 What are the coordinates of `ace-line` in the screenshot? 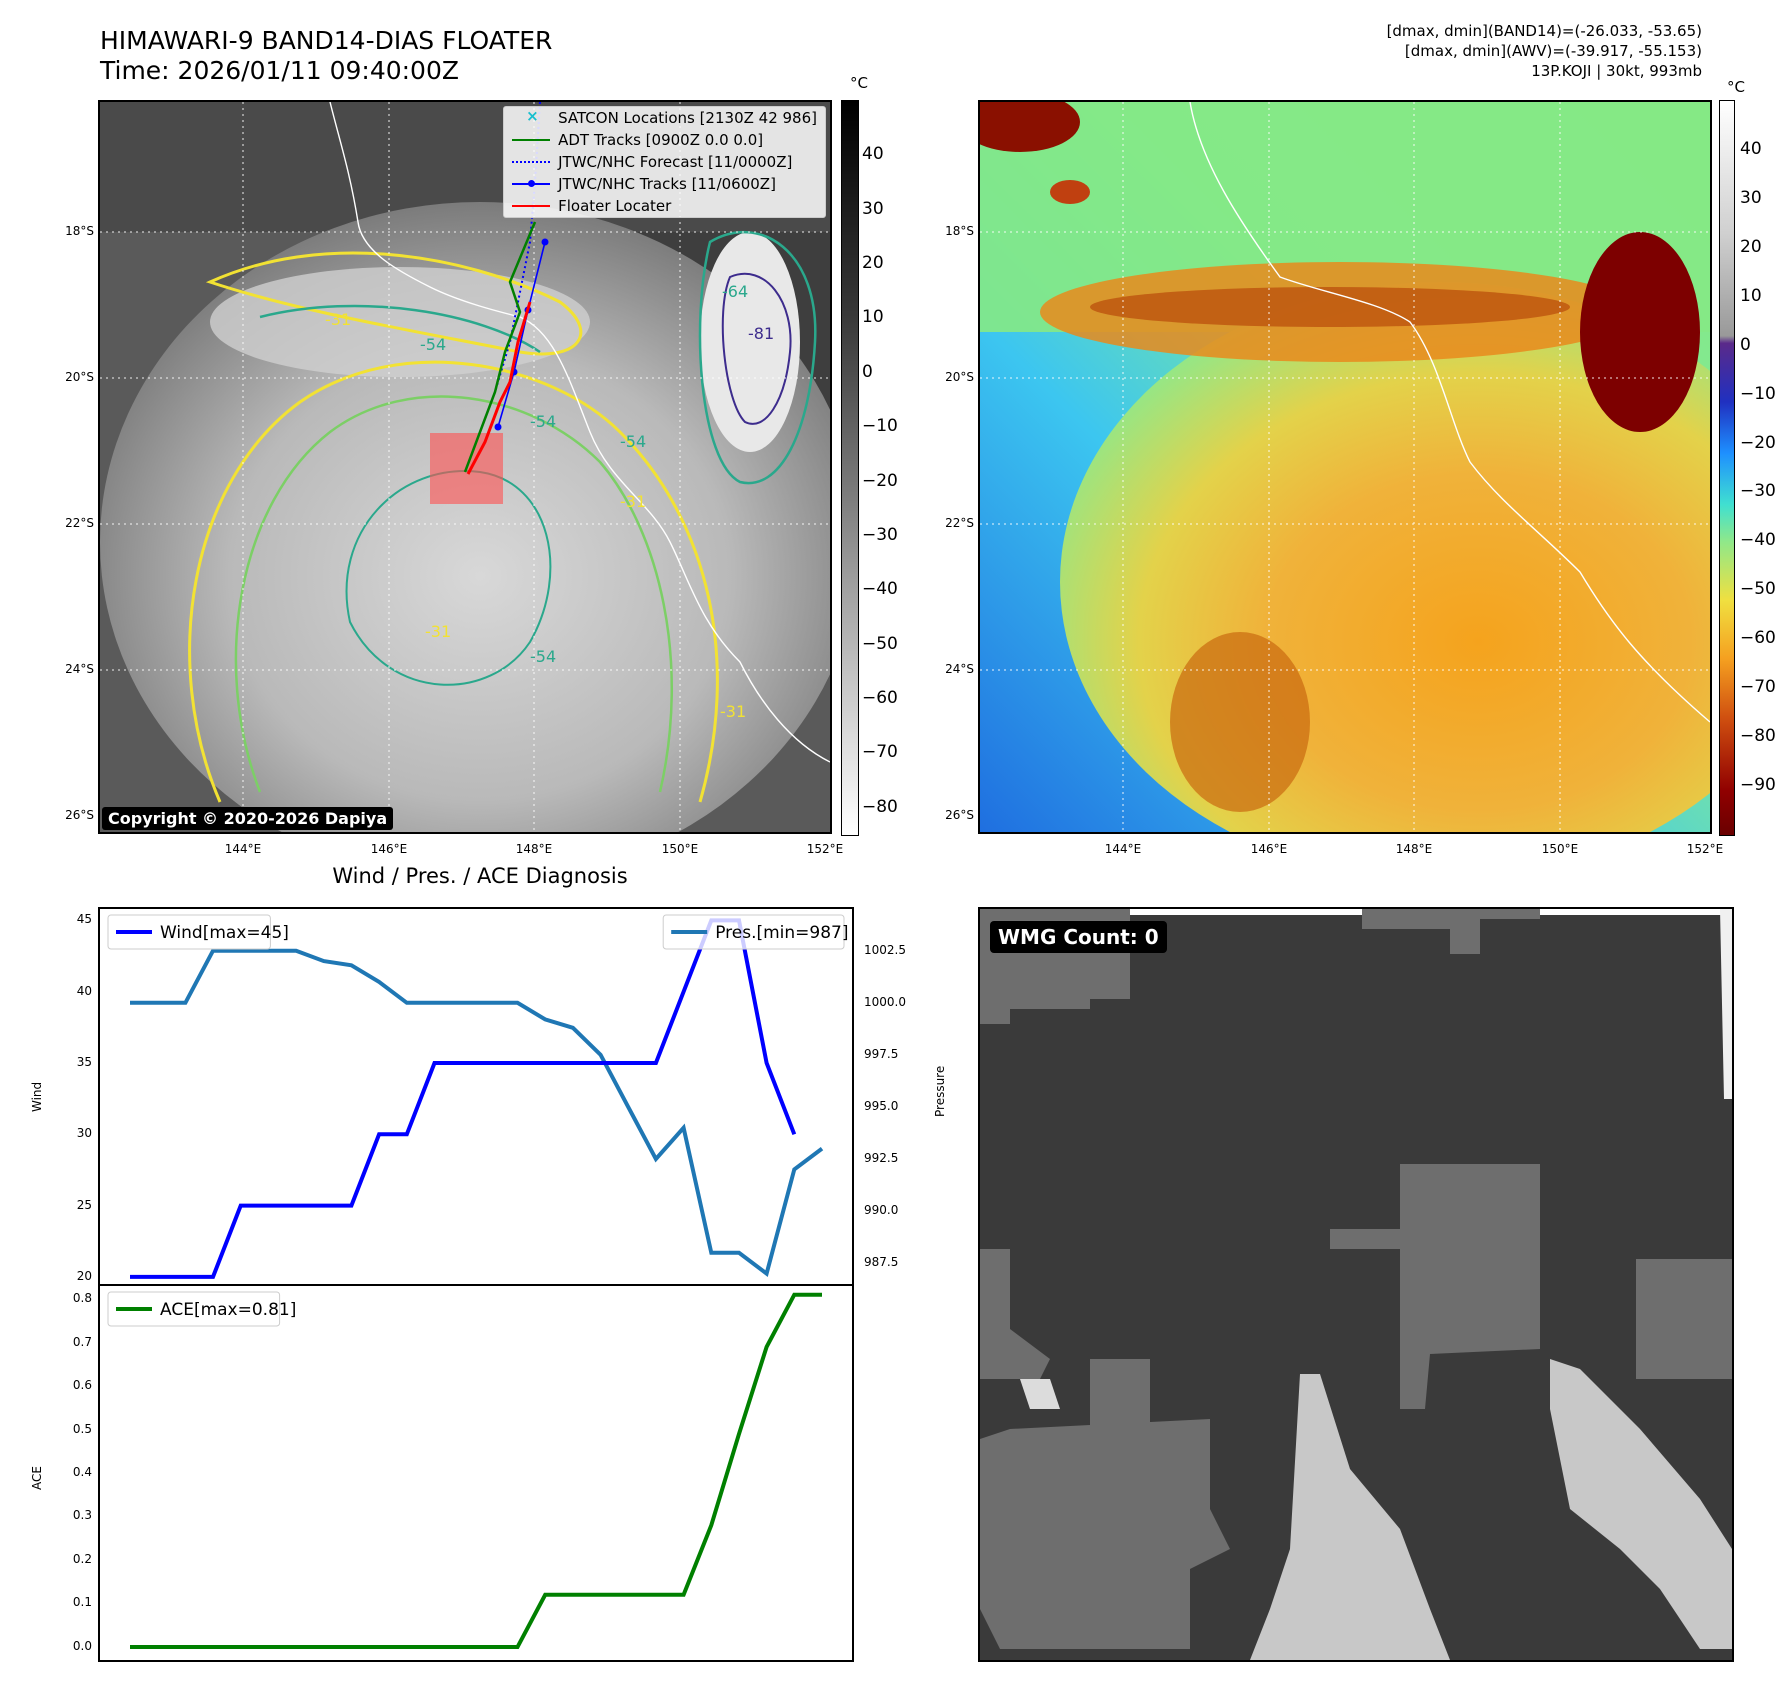 It's located at (476, 1470).